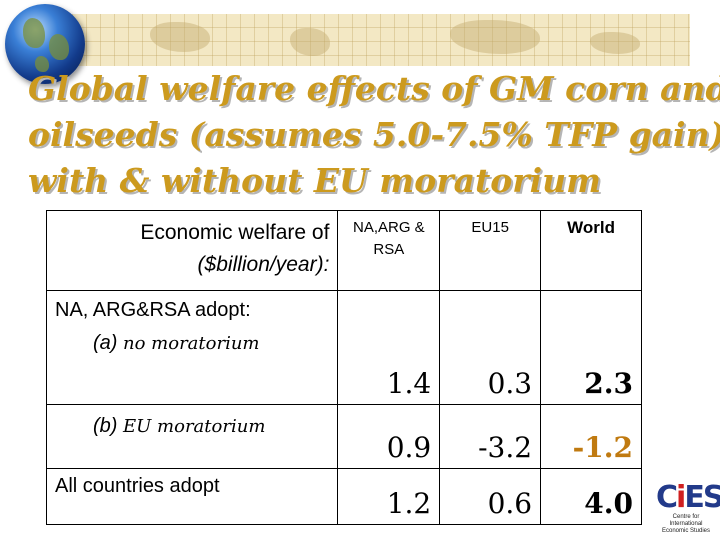 Image resolution: width=720 pixels, height=540 pixels. Describe the element at coordinates (235, 232) in the screenshot. I see `header-label: Economic welfare of` at that location.